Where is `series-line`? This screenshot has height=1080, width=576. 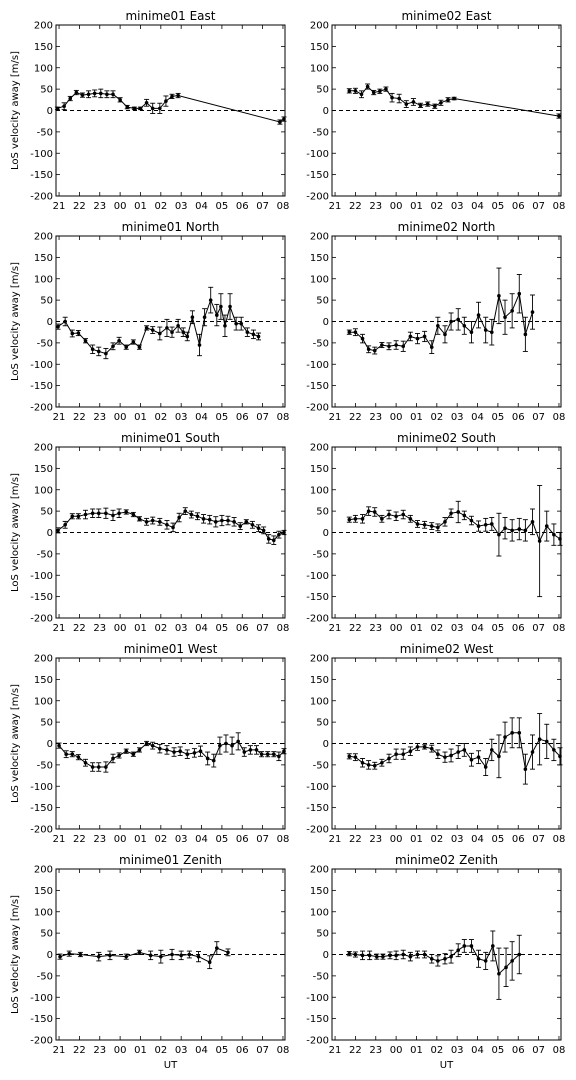
series-line is located at coordinates (171, 525).